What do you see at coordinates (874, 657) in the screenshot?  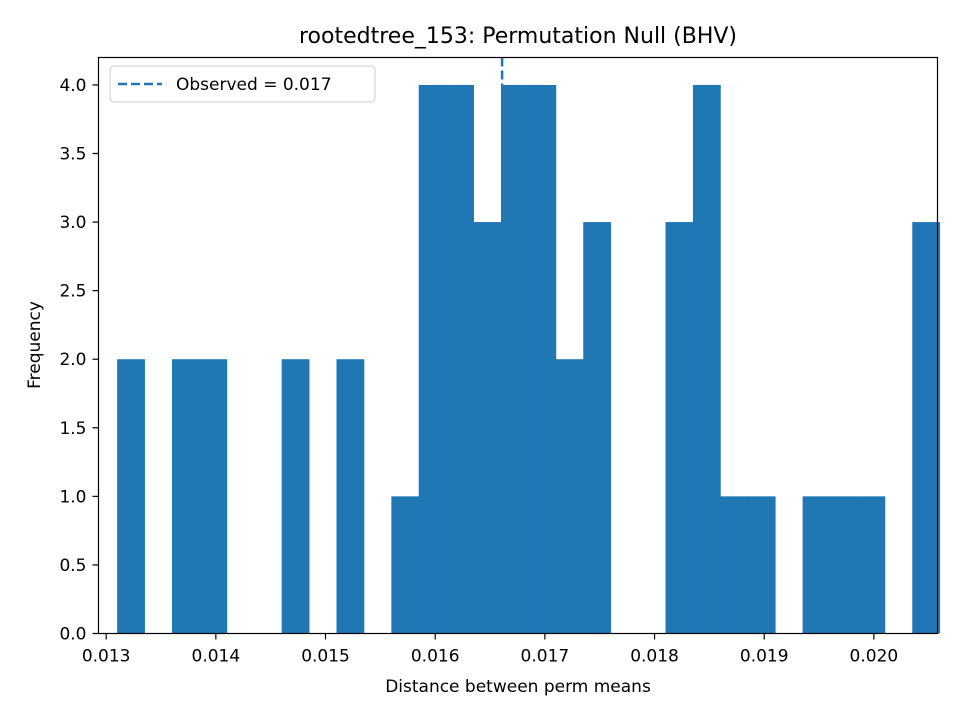 I see `x-tick-label: 0.020` at bounding box center [874, 657].